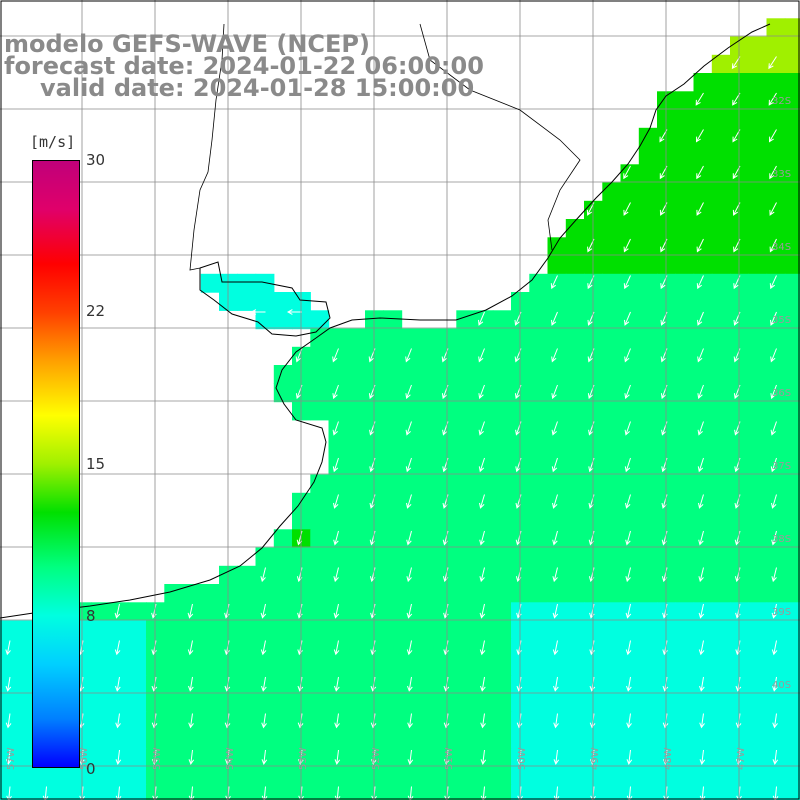 The image size is (800, 800). What do you see at coordinates (781, 466) in the screenshot?
I see `latitude-label: 37S` at bounding box center [781, 466].